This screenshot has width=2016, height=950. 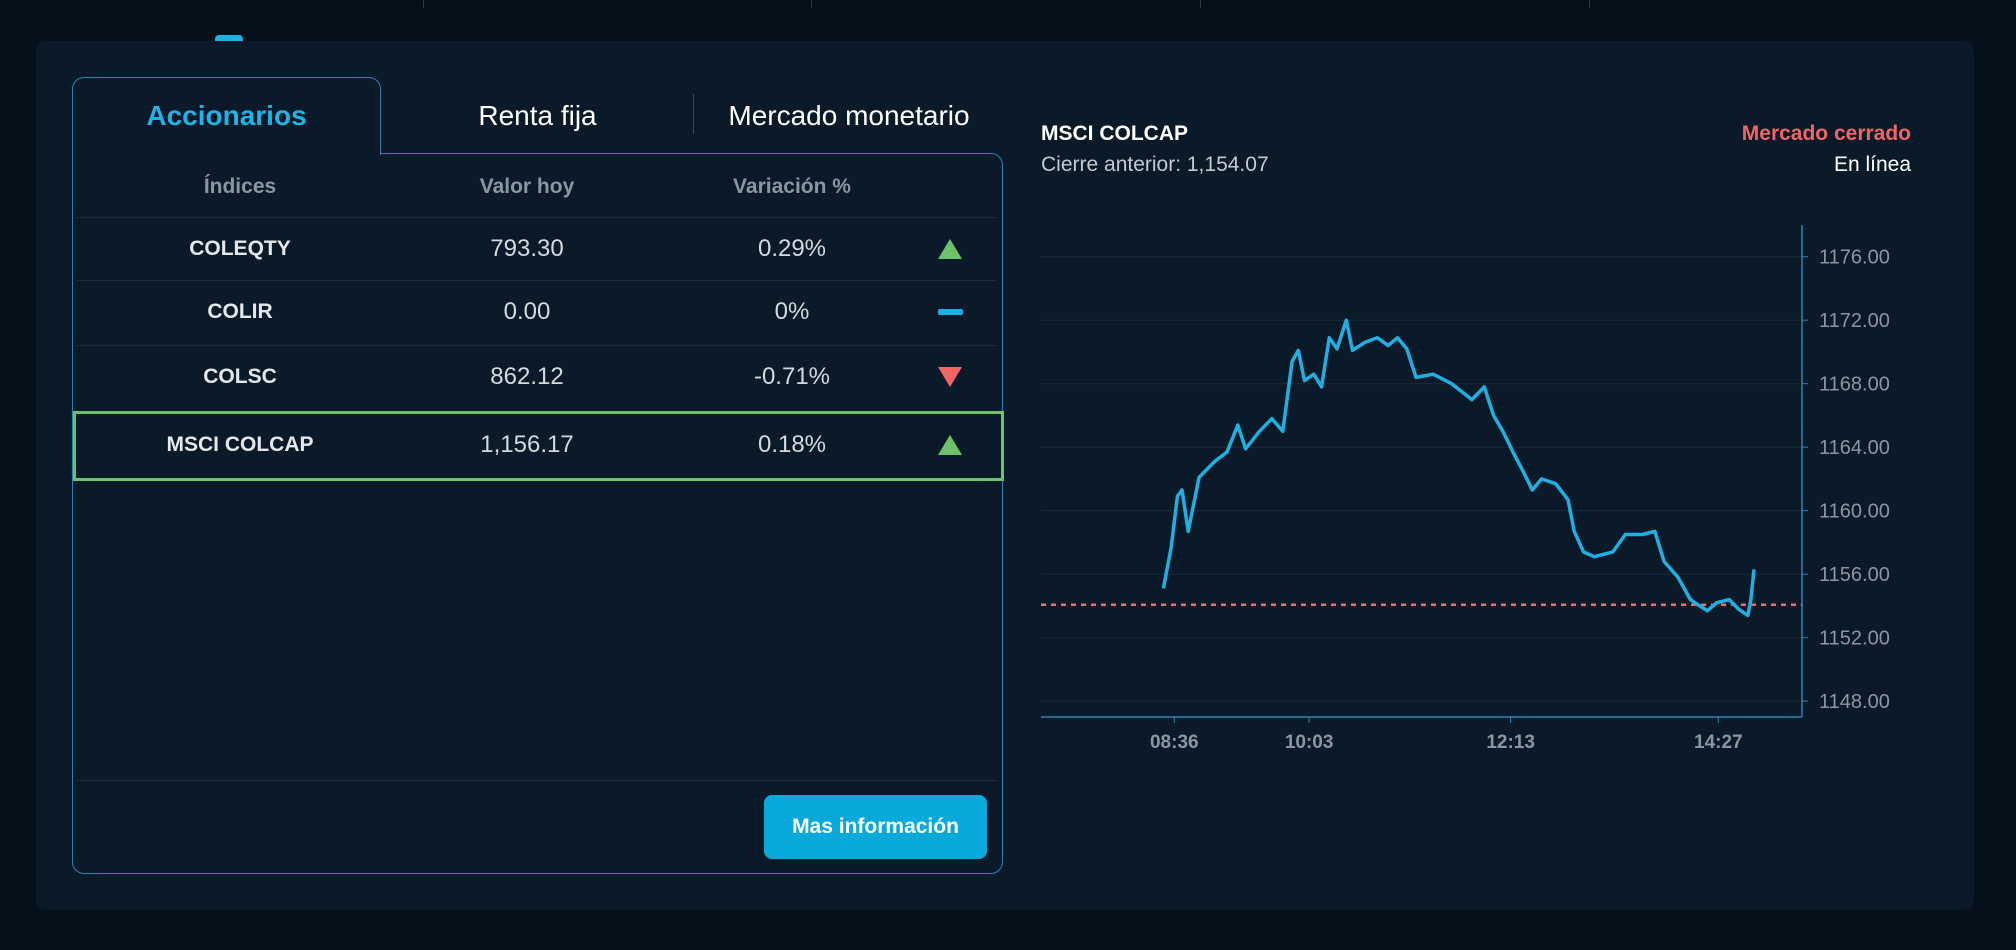 What do you see at coordinates (792, 444) in the screenshot?
I see `index-change: 0.18%` at bounding box center [792, 444].